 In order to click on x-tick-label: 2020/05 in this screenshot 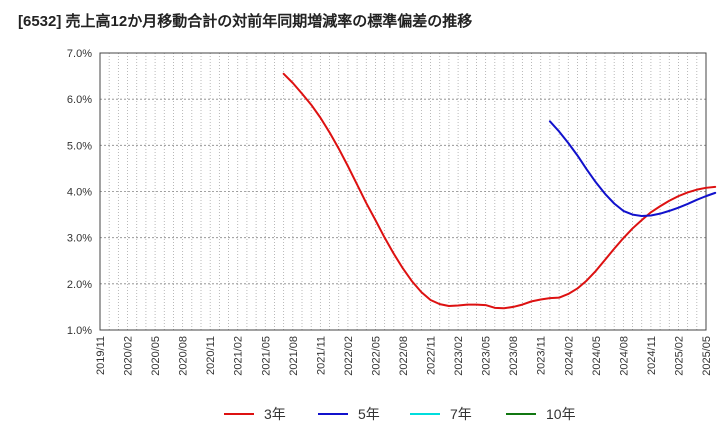, I will do `click(156, 356)`.